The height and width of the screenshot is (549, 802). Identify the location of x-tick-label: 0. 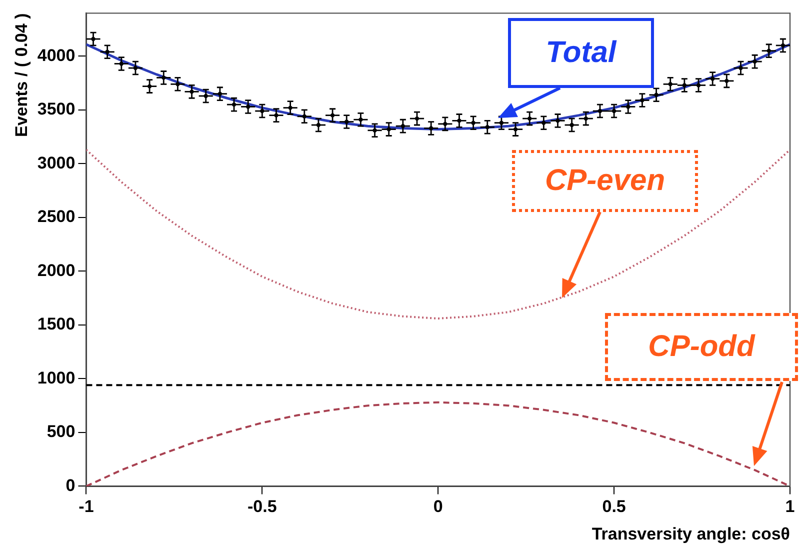
(438, 506).